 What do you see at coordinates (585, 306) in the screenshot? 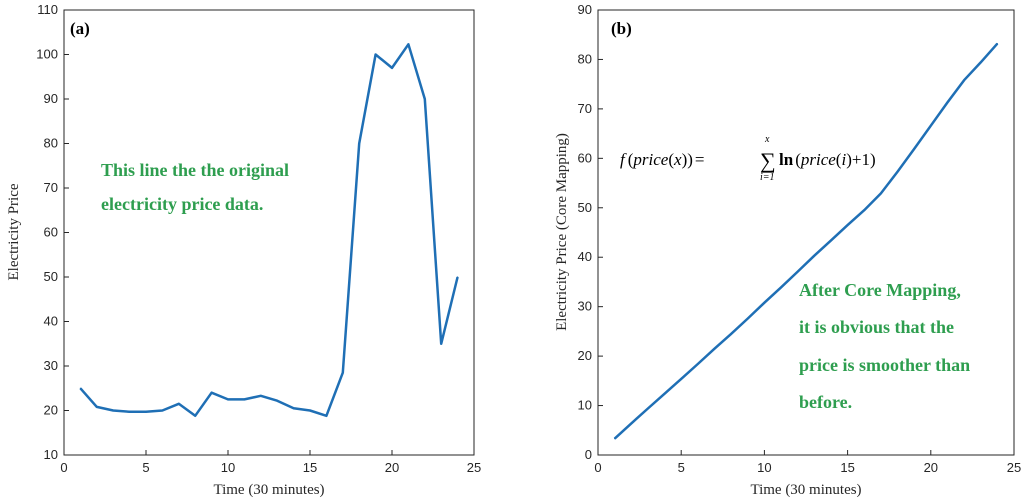
I see `panel-b-ytick-label: 30` at bounding box center [585, 306].